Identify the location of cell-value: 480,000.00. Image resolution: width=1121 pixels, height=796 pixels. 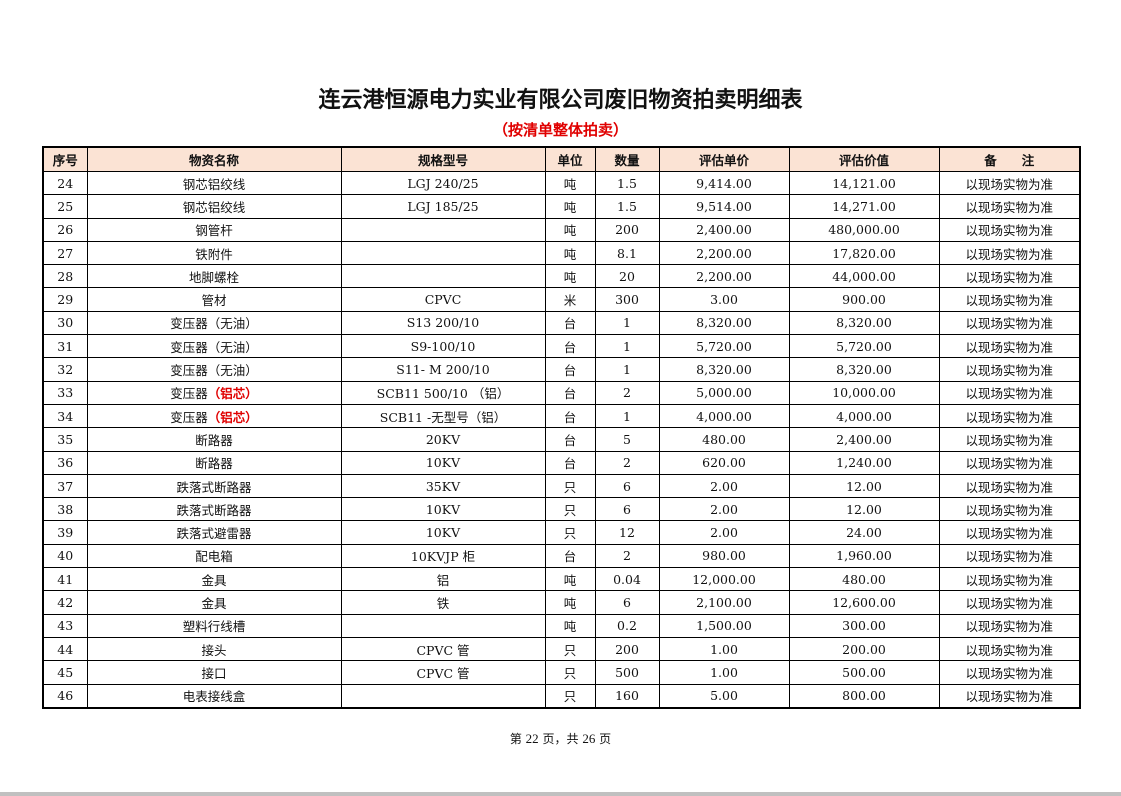
(864, 229).